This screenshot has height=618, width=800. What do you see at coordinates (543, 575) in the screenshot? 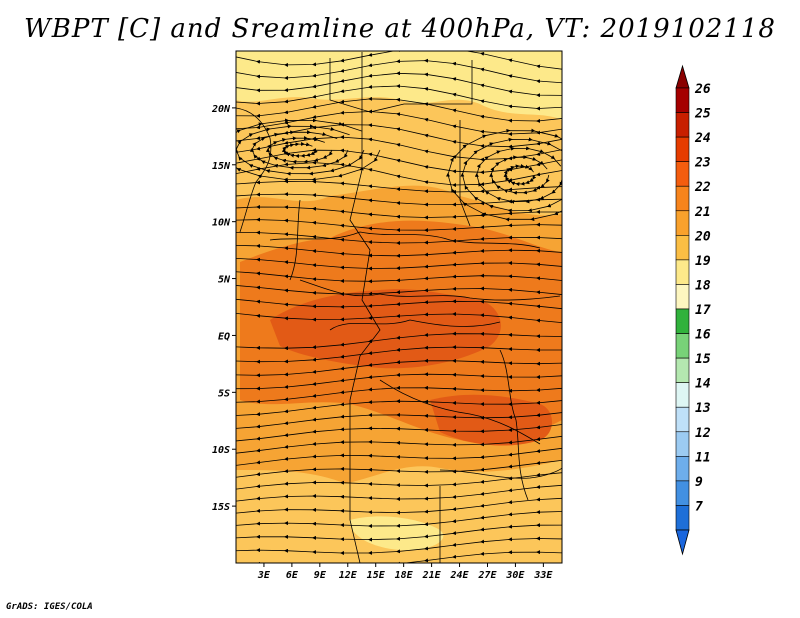
I see `lon-tick-label: 33E` at bounding box center [543, 575].